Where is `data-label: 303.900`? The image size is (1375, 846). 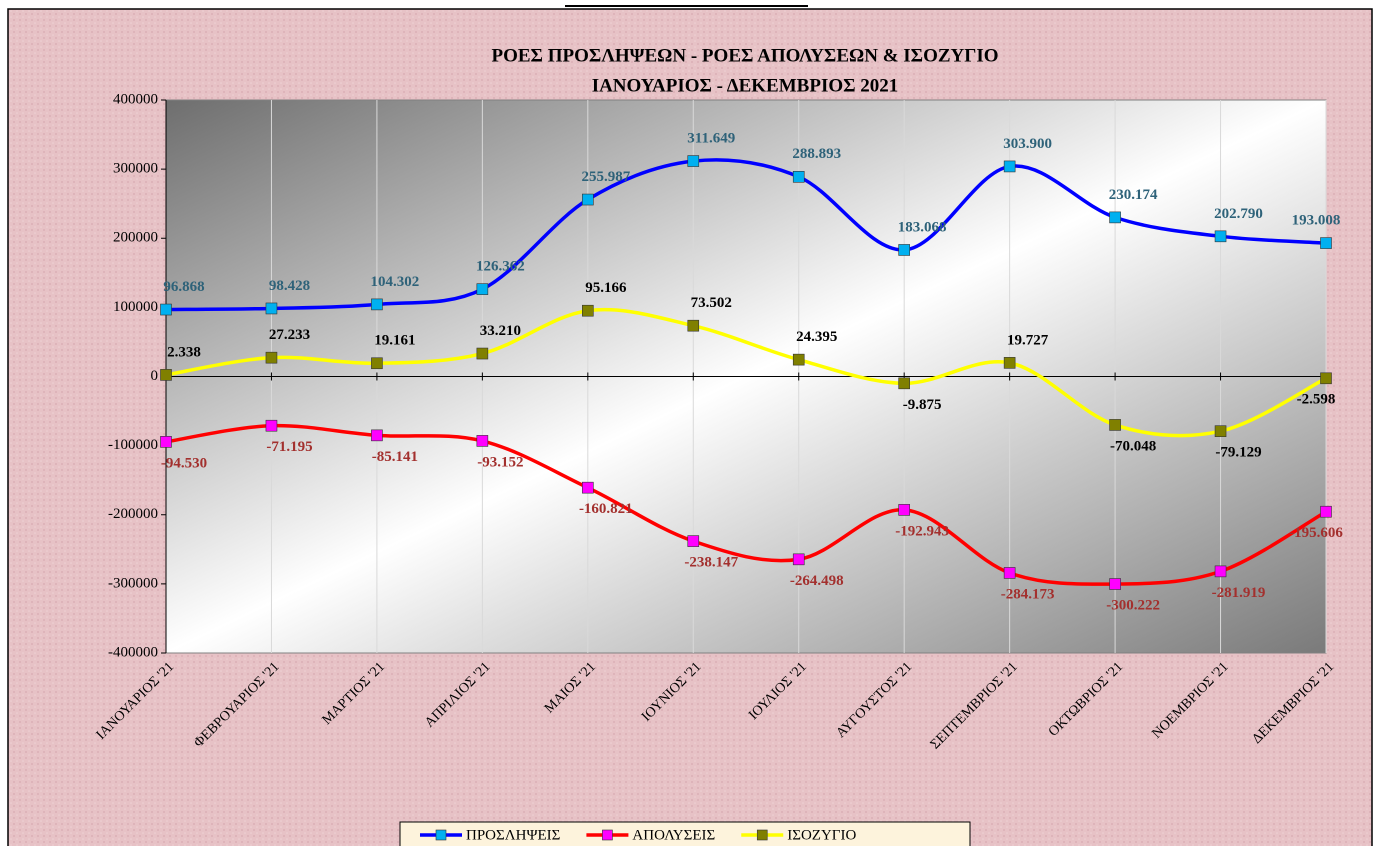
data-label: 303.900 is located at coordinates (1027, 144).